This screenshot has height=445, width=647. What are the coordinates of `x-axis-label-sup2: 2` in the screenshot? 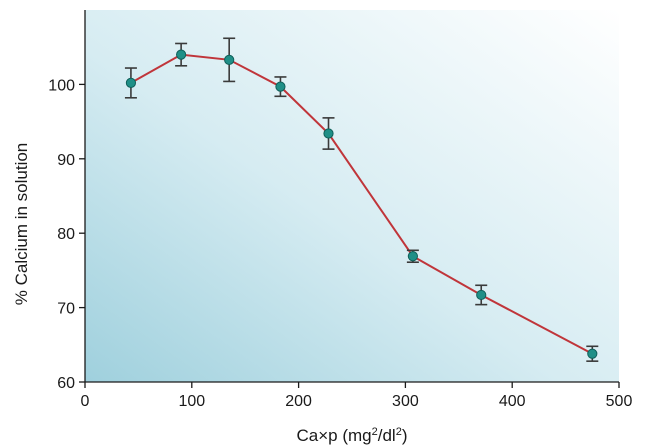 It's located at (399, 432).